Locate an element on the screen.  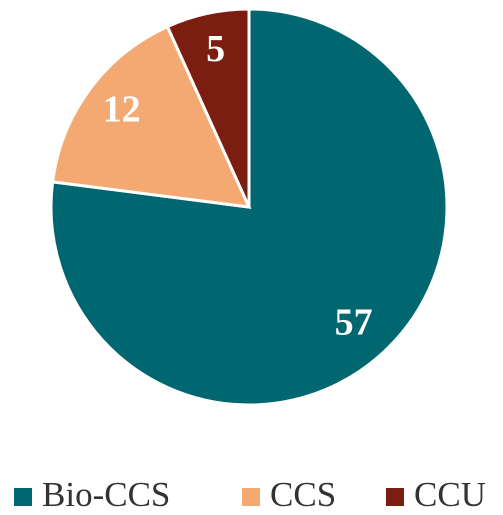
legend-label: CCU is located at coordinates (450, 494).